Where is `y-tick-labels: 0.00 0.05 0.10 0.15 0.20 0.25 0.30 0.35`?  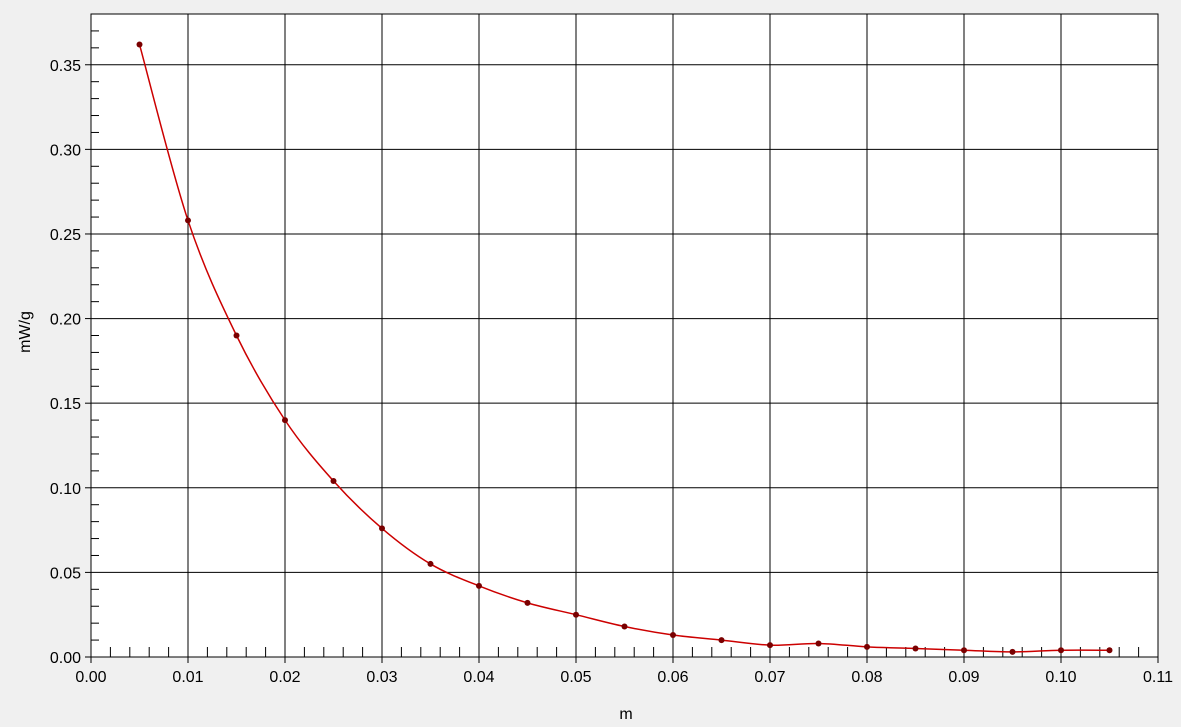 y-tick-labels: 0.00 0.05 0.10 0.15 0.20 0.25 0.30 0.35 is located at coordinates (65, 362).